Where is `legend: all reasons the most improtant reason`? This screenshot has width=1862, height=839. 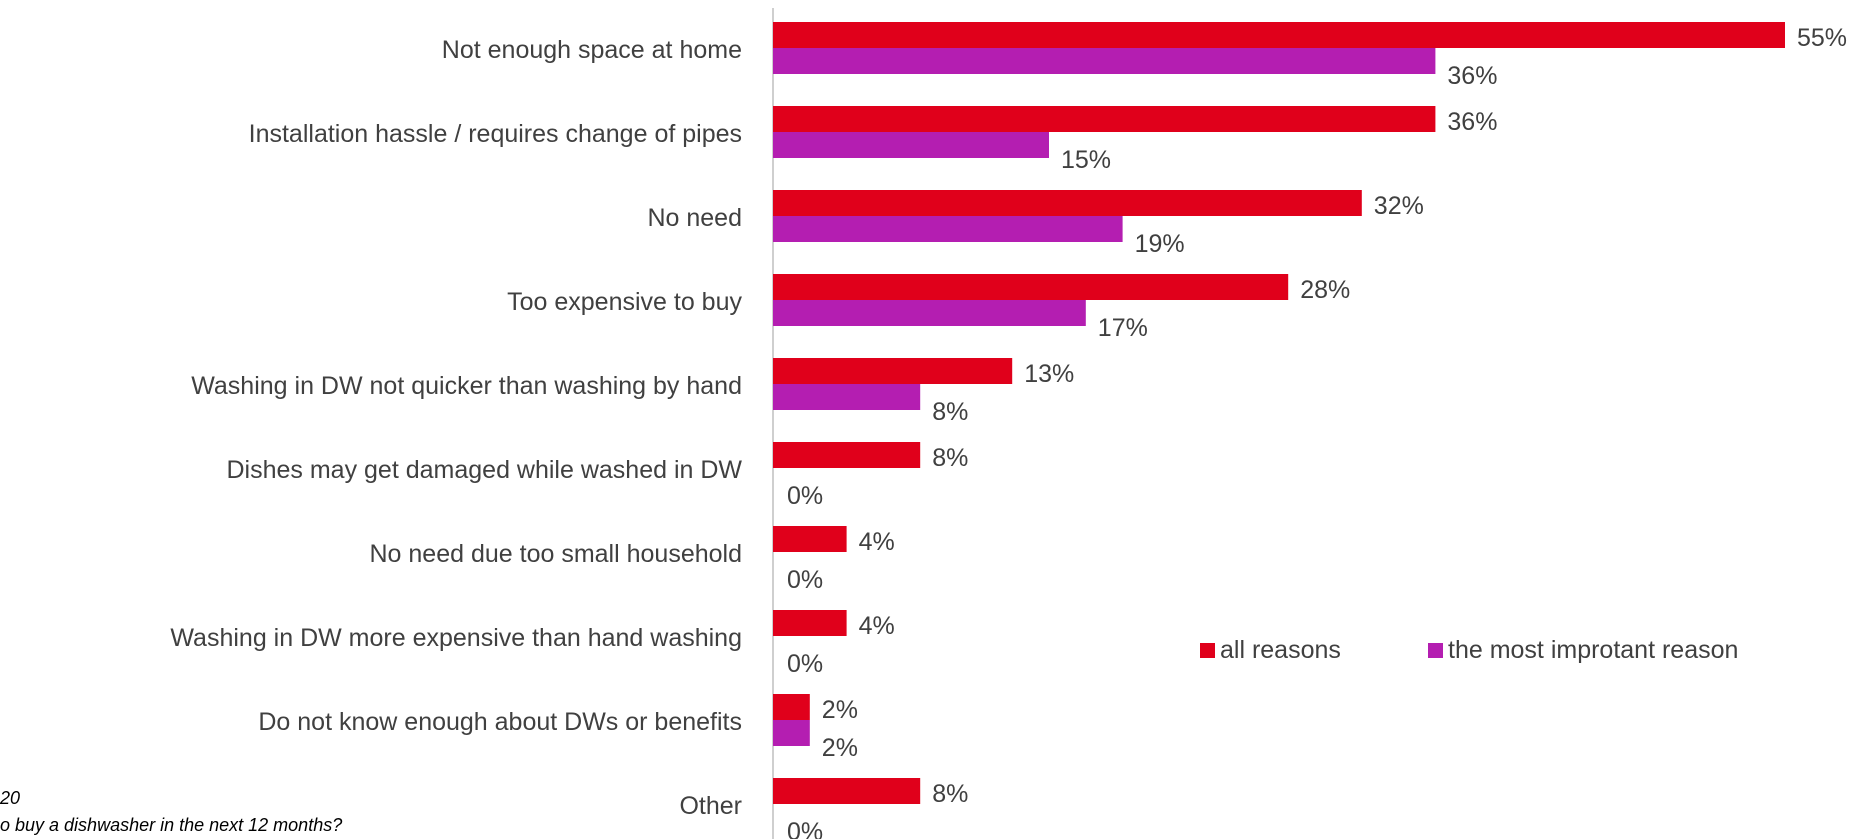
legend: all reasons the most improtant reason is located at coordinates (1469, 650).